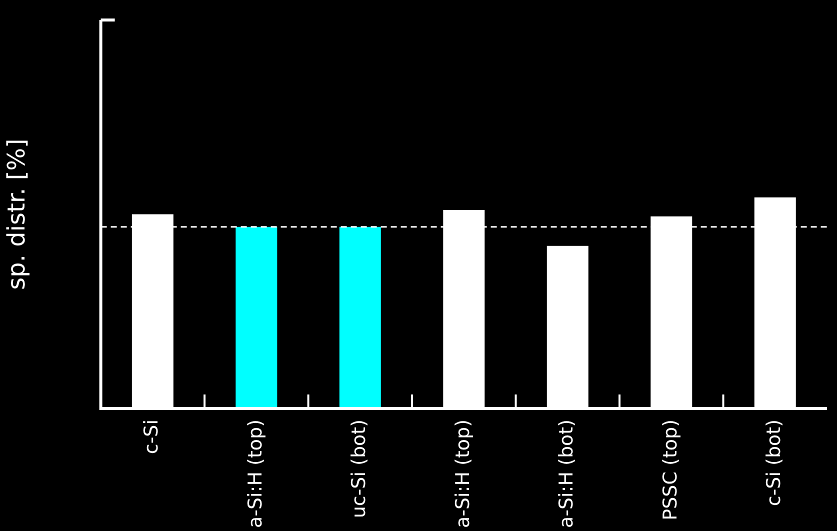 The height and width of the screenshot is (531, 837). What do you see at coordinates (774, 462) in the screenshot?
I see `x-tick-label: c-Si (bot)` at bounding box center [774, 462].